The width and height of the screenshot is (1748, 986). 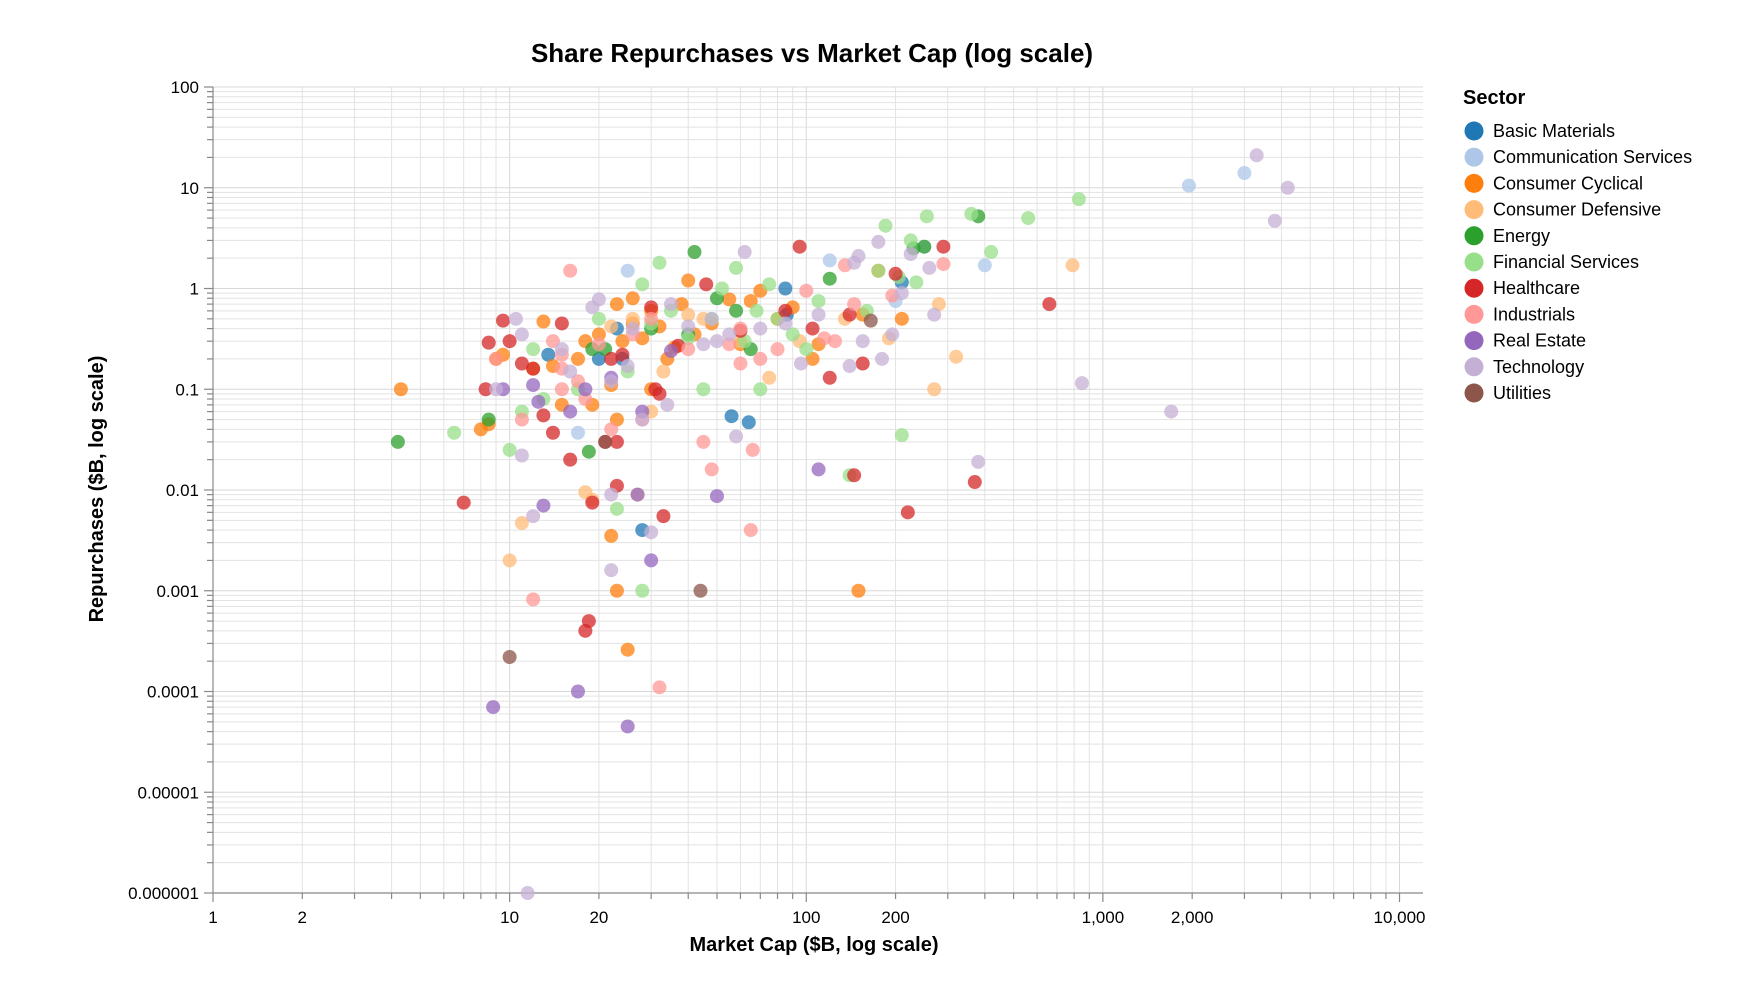 I want to click on x-tick-label: 20, so click(x=598, y=917).